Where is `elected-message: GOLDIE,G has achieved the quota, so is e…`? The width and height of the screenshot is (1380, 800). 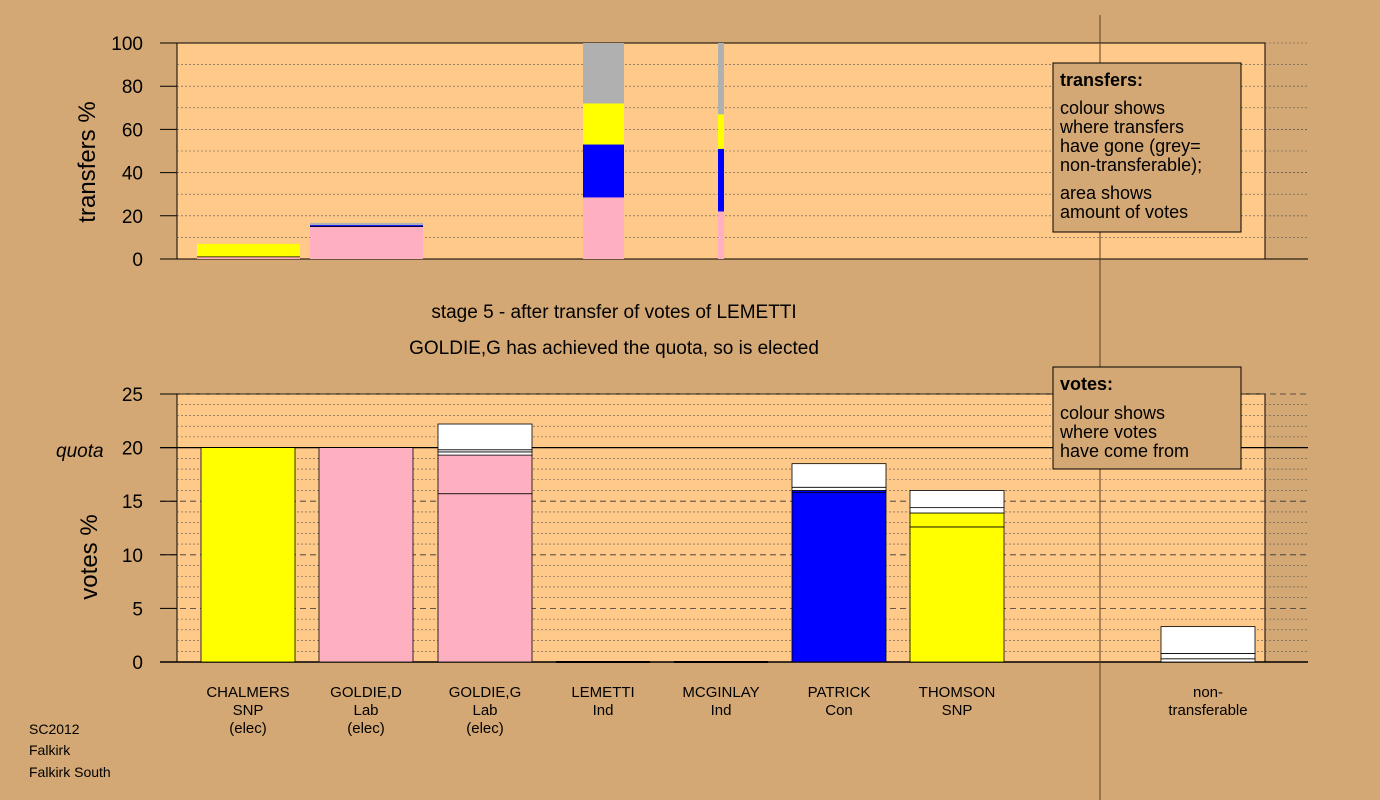
elected-message: GOLDIE,G has achieved the quota, so is e… is located at coordinates (614, 348).